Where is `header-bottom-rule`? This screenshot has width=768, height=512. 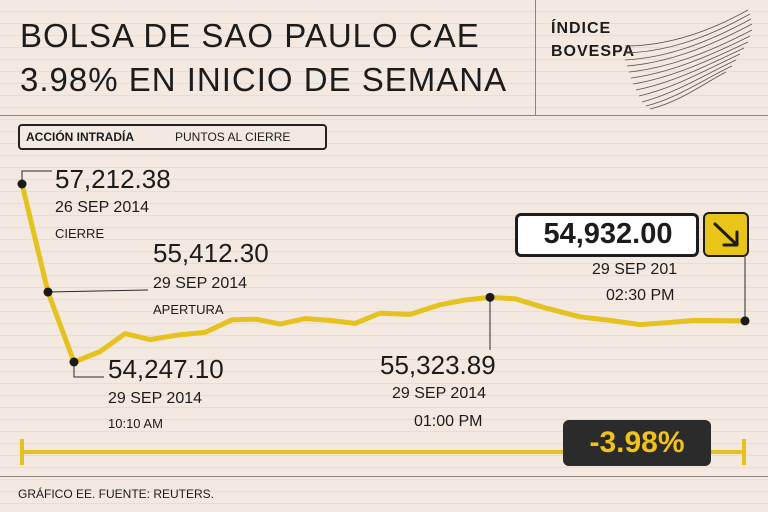
header-bottom-rule is located at coordinates (384, 115).